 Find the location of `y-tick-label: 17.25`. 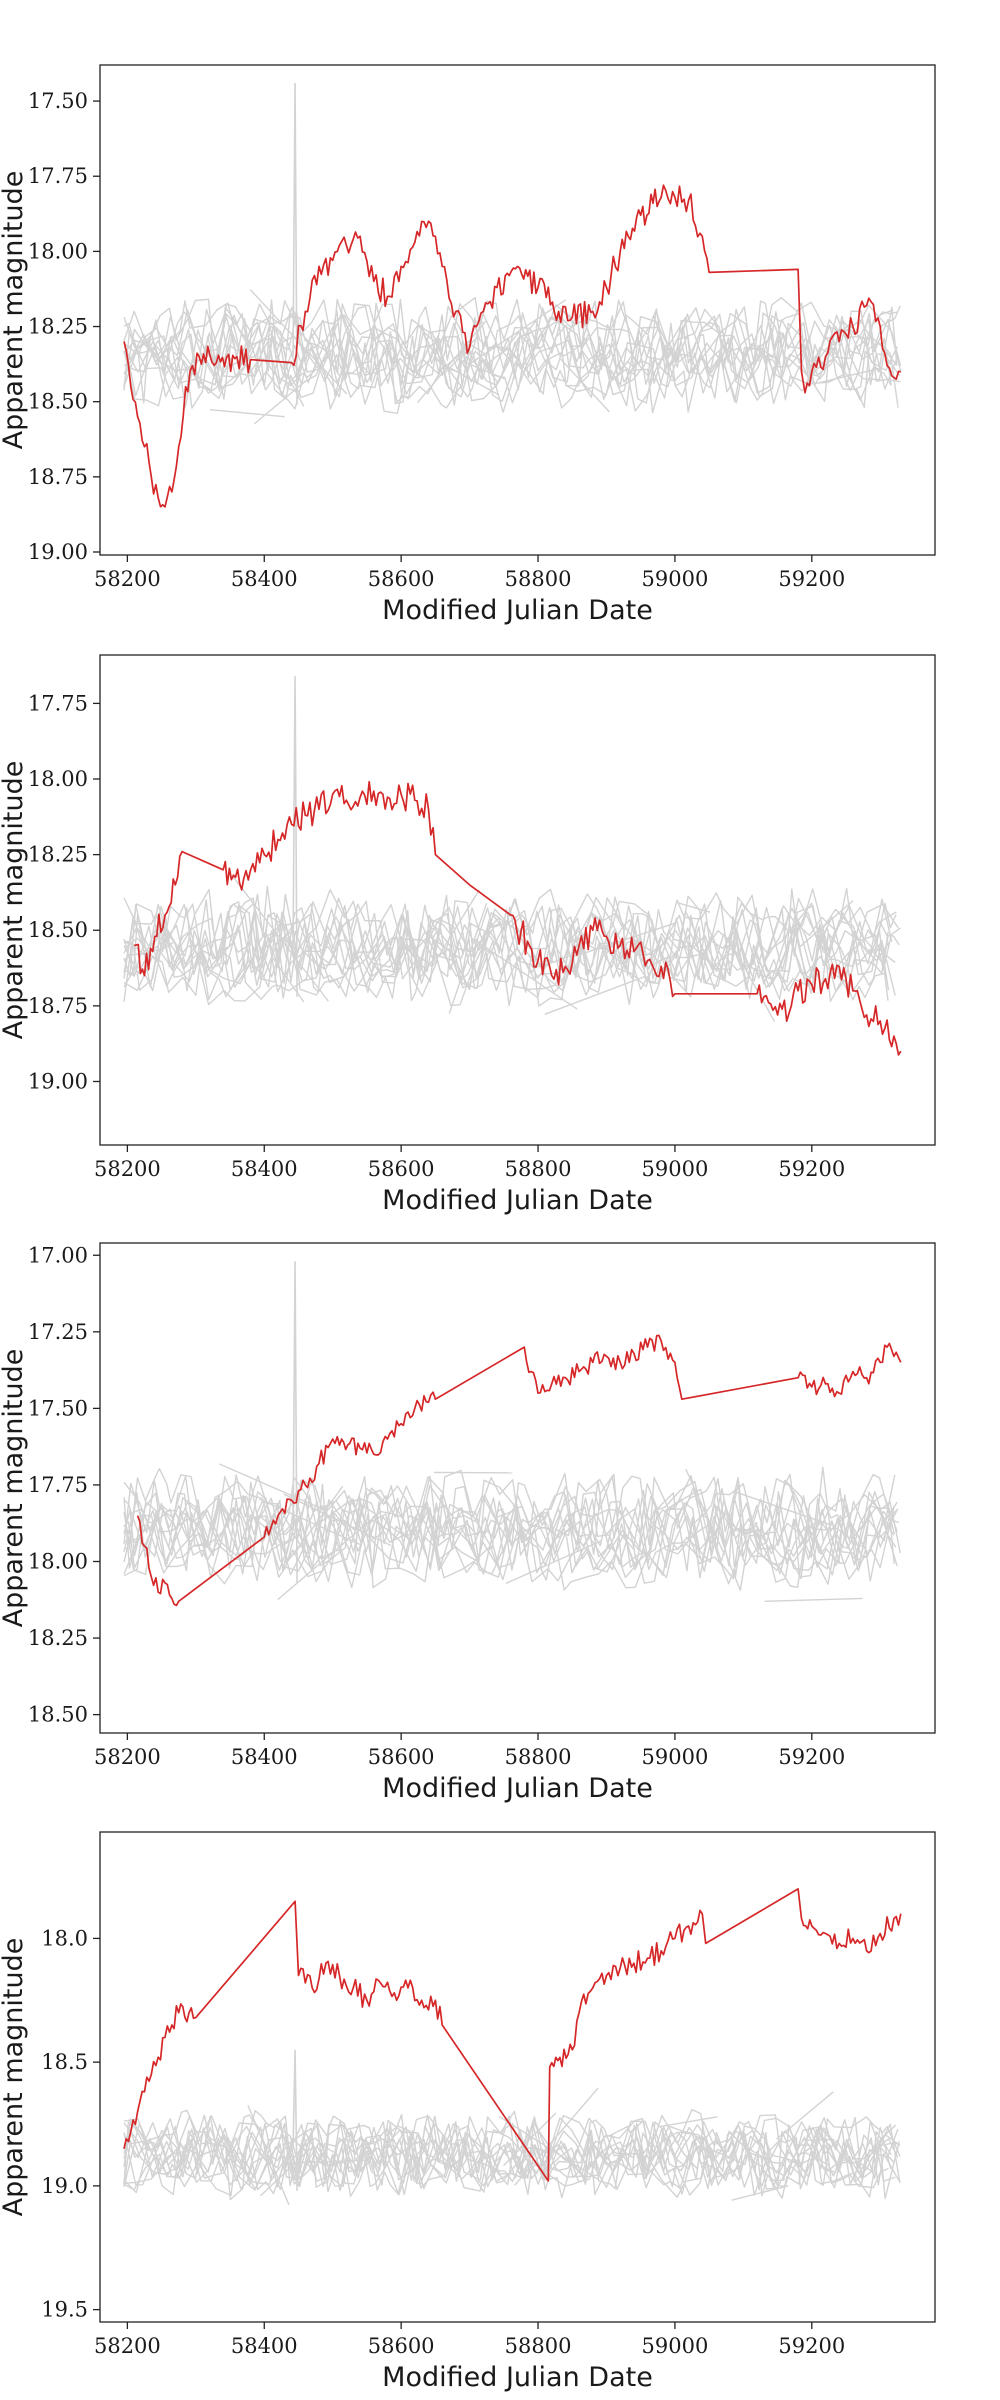

y-tick-label: 17.25 is located at coordinates (58, 1332).